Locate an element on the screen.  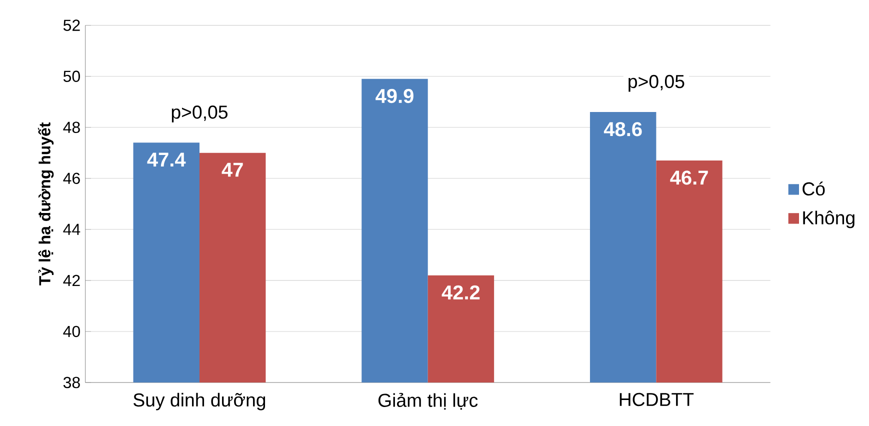
data-label: 47 is located at coordinates (232, 169).